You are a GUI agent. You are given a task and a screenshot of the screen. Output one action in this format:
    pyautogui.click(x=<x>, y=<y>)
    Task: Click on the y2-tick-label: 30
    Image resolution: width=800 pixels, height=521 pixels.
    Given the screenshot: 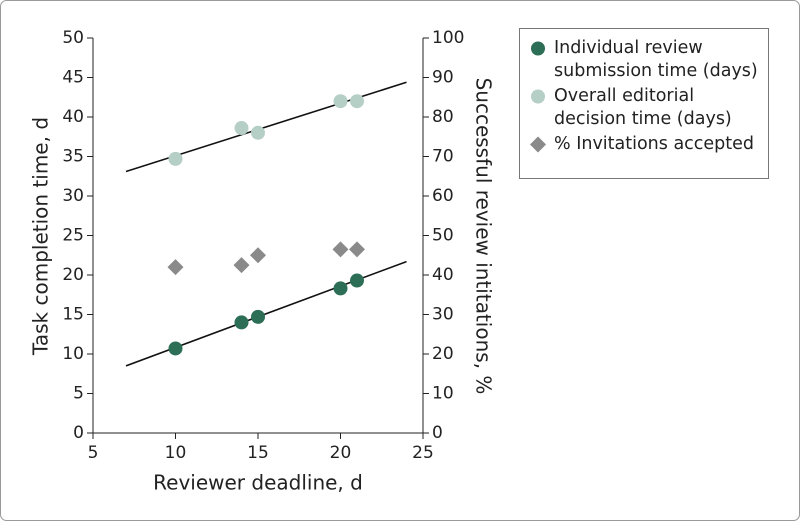 What is the action you would take?
    pyautogui.click(x=443, y=315)
    